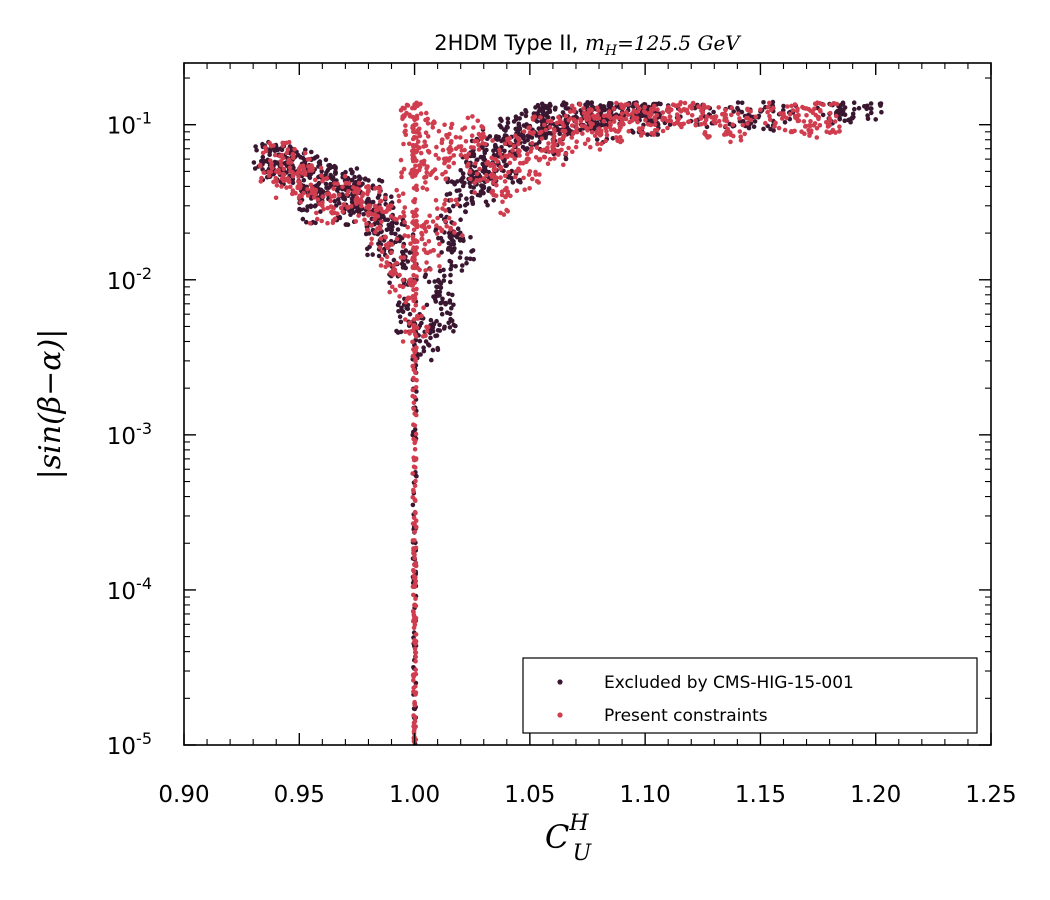 This screenshot has height=900, width=1050. Describe the element at coordinates (611, 51) in the screenshot. I see `chart-title-math-sub: H` at that location.